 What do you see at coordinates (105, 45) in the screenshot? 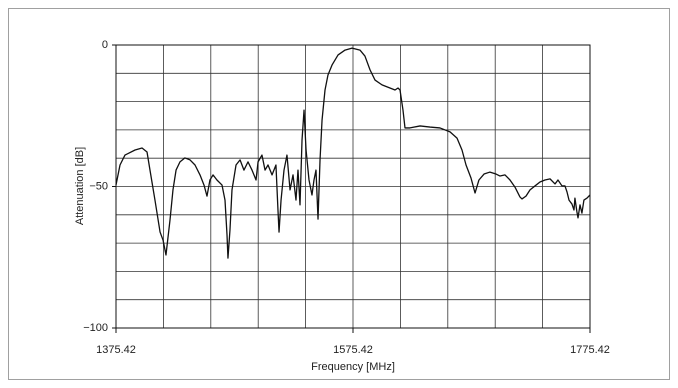
I see `y-tick-label: 0` at bounding box center [105, 45].